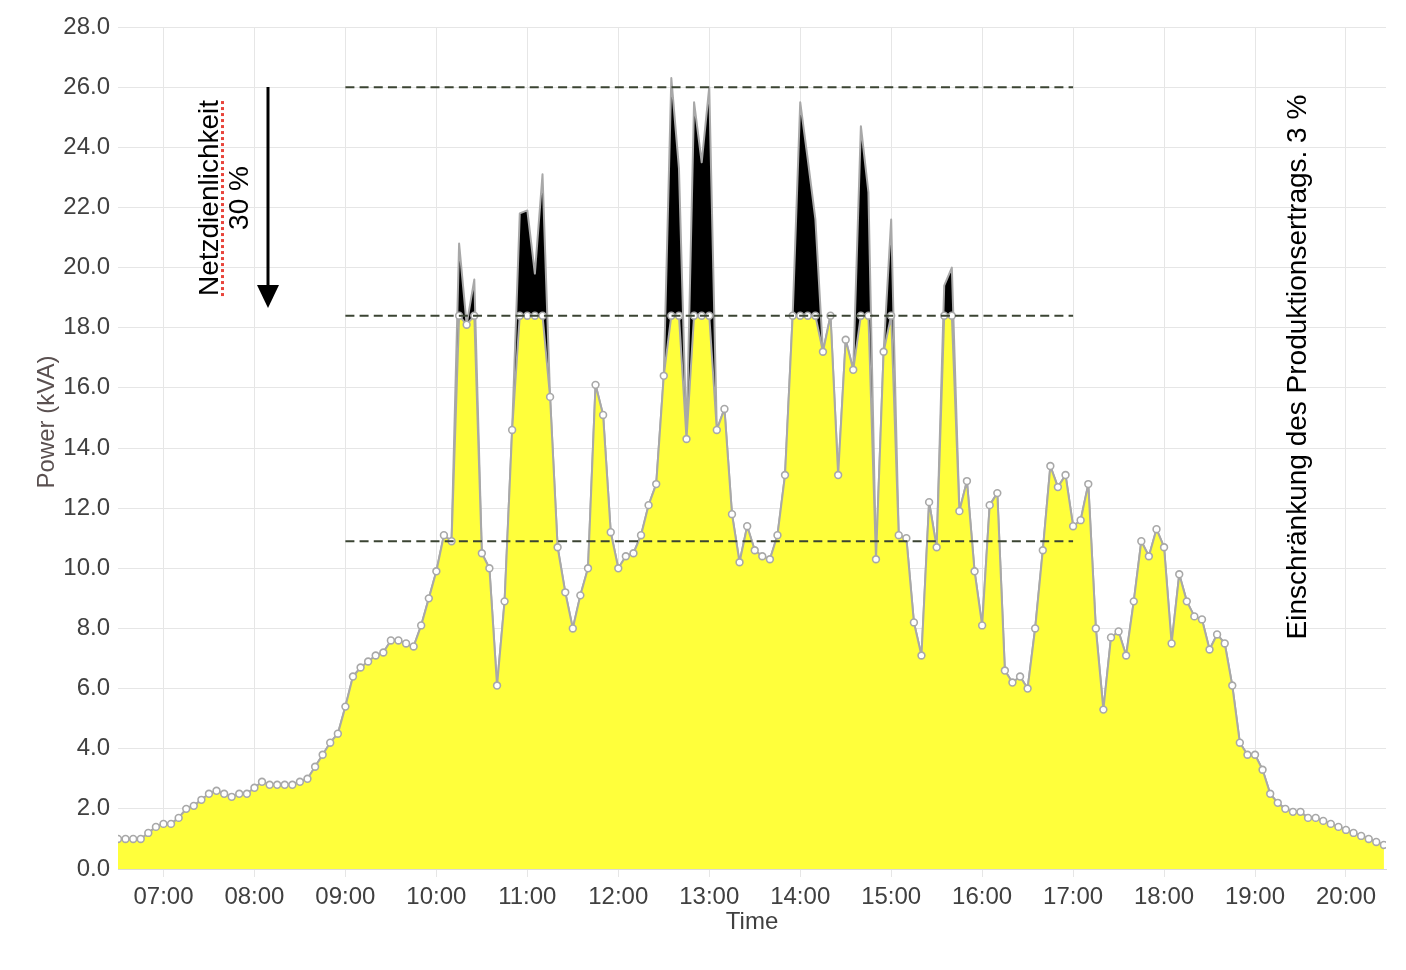 The width and height of the screenshot is (1406, 970). I want to click on y-tick-label: 18.0, so click(86, 326).